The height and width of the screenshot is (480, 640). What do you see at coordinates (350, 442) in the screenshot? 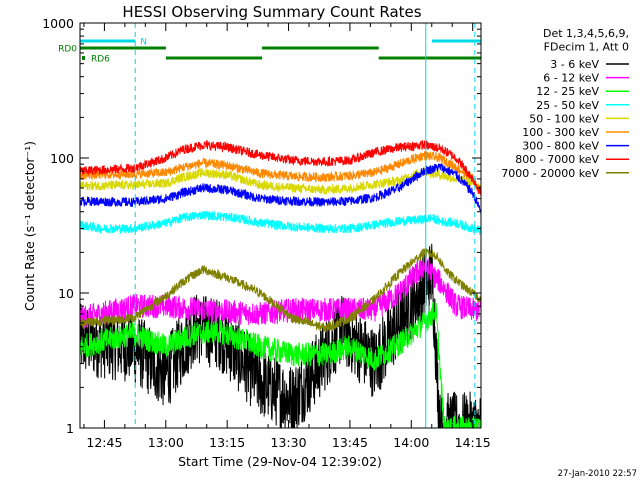
I see `x-tick-label-4: 13:45` at bounding box center [350, 442].